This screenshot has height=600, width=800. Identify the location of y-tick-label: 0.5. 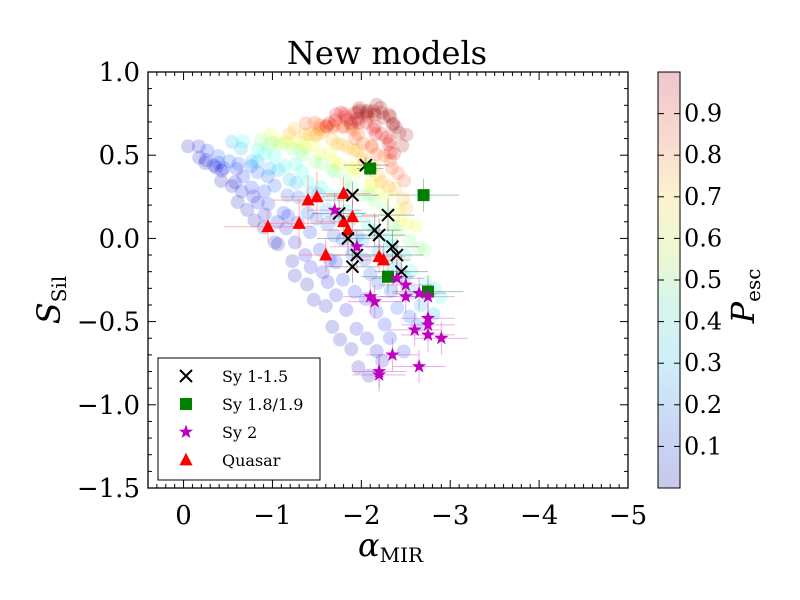
(119, 156).